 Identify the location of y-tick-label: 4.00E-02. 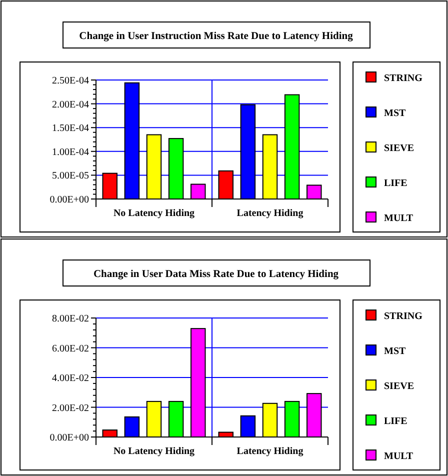
(70, 378).